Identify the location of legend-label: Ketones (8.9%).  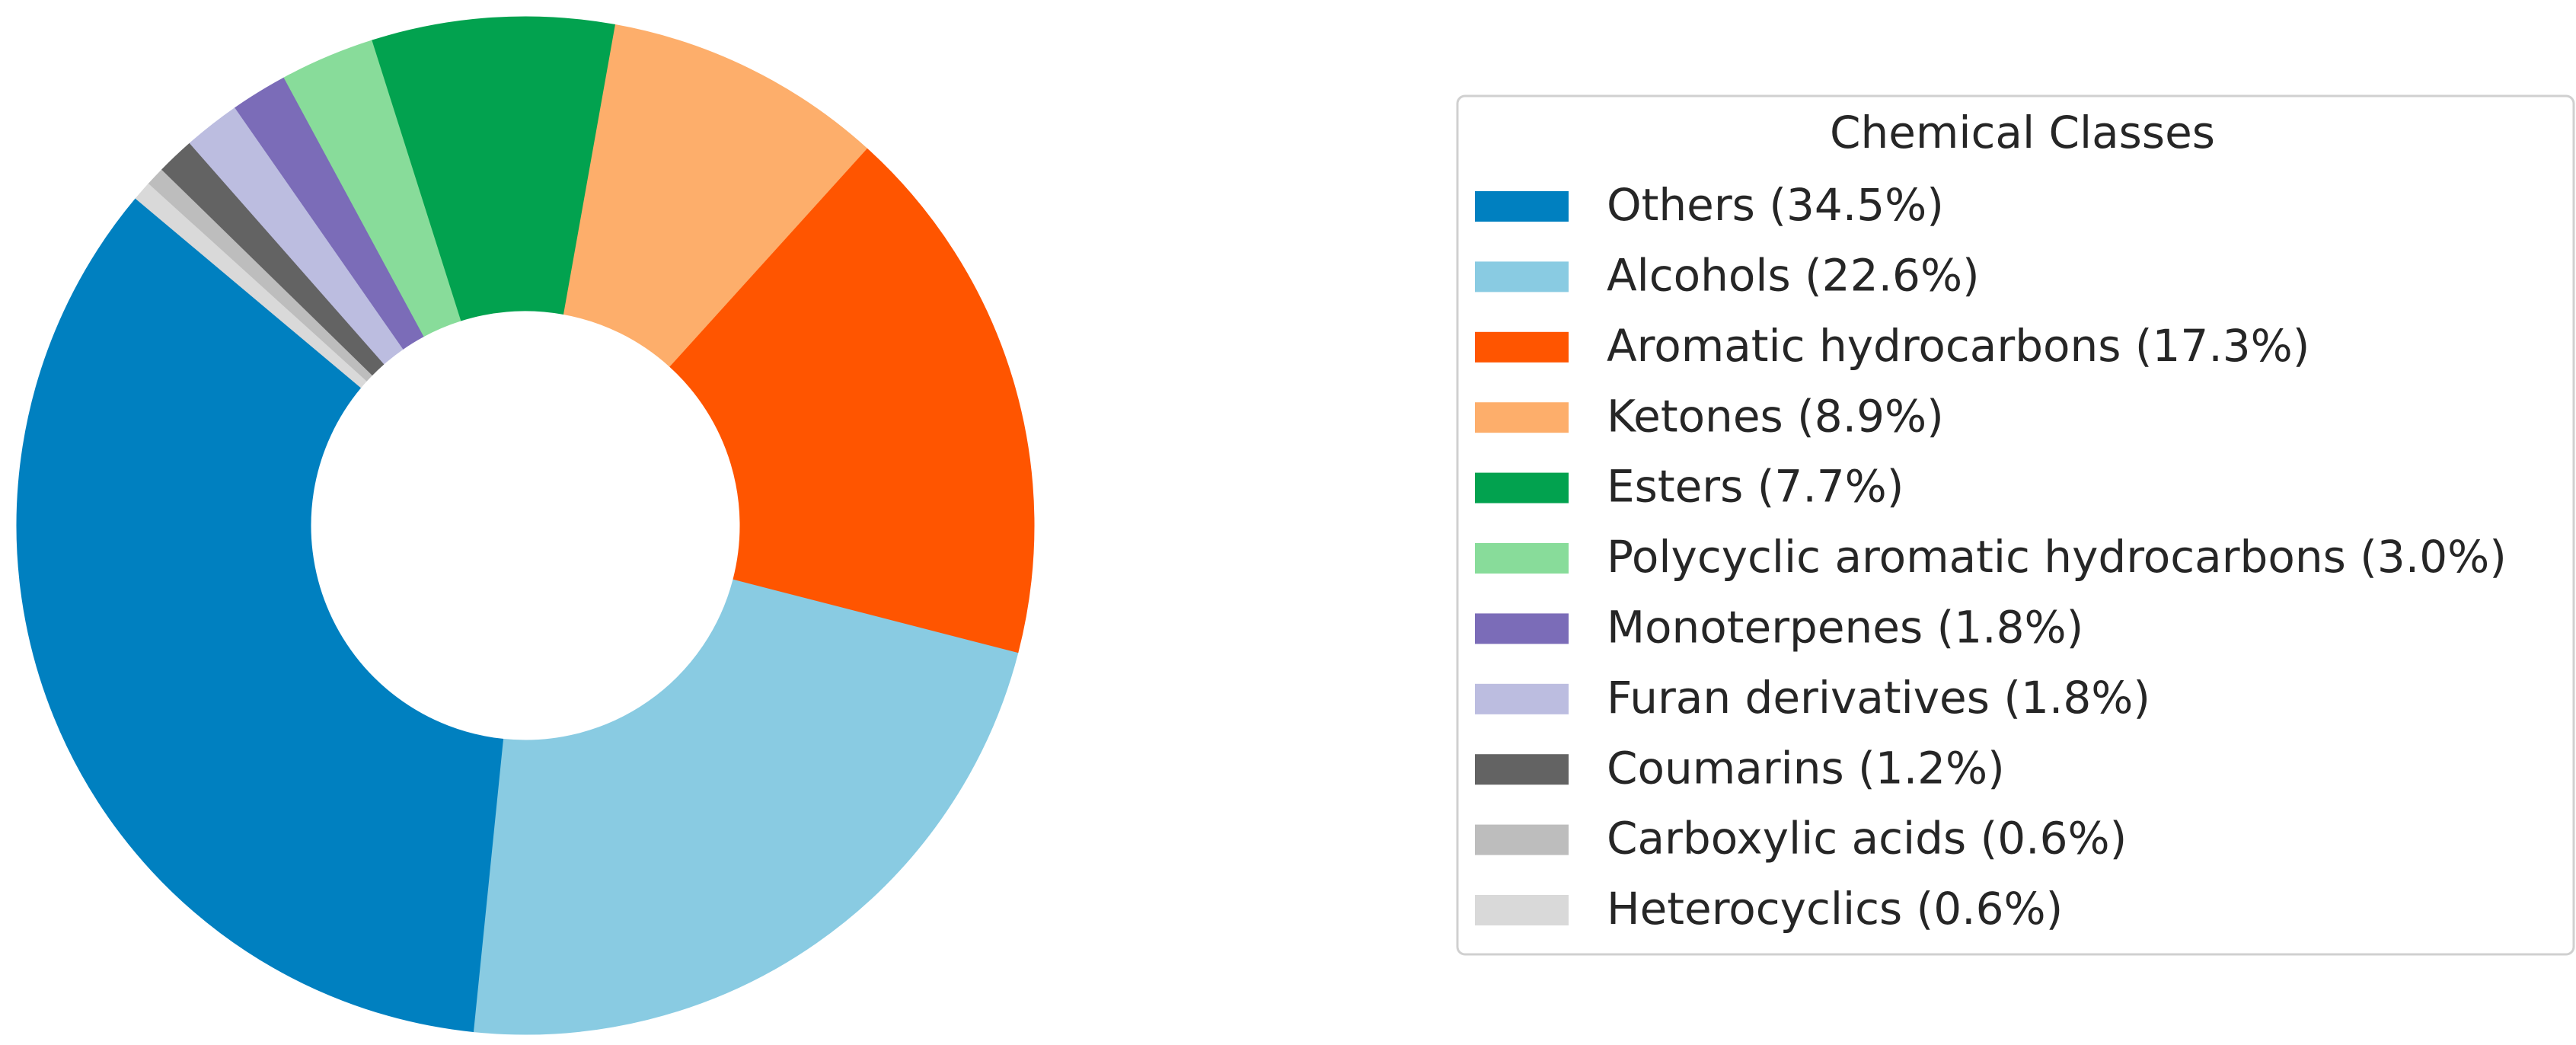
(1775, 416).